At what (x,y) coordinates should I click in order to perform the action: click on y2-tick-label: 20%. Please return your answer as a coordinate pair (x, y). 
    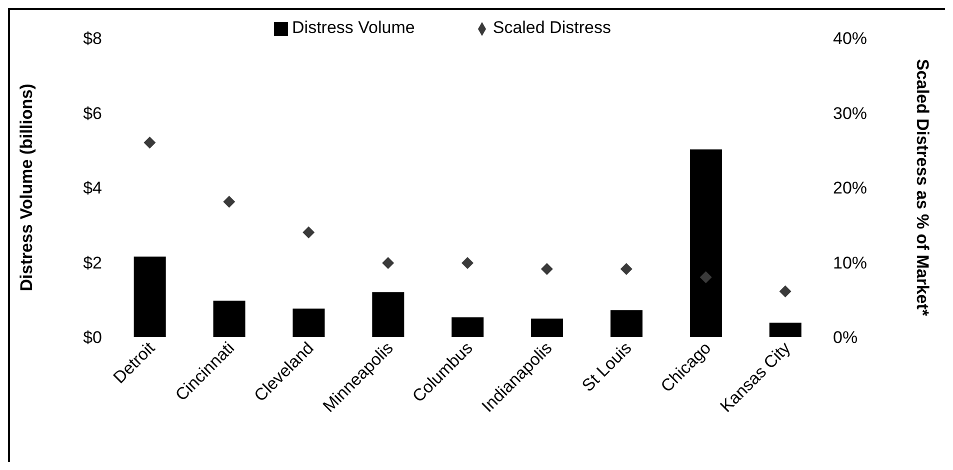
    Looking at the image, I should click on (850, 188).